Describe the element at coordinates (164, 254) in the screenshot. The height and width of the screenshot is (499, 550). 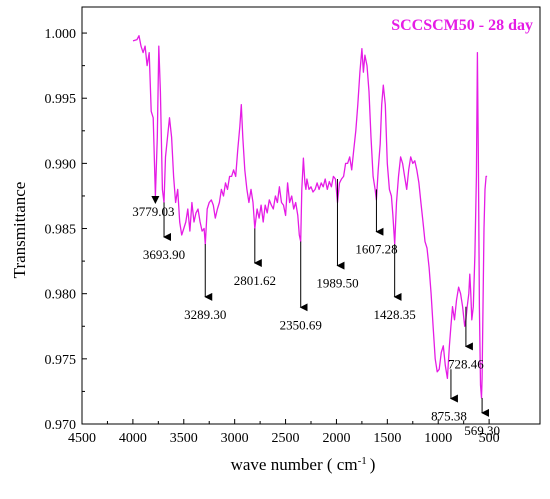
I see `peak-label: 3693.90` at that location.